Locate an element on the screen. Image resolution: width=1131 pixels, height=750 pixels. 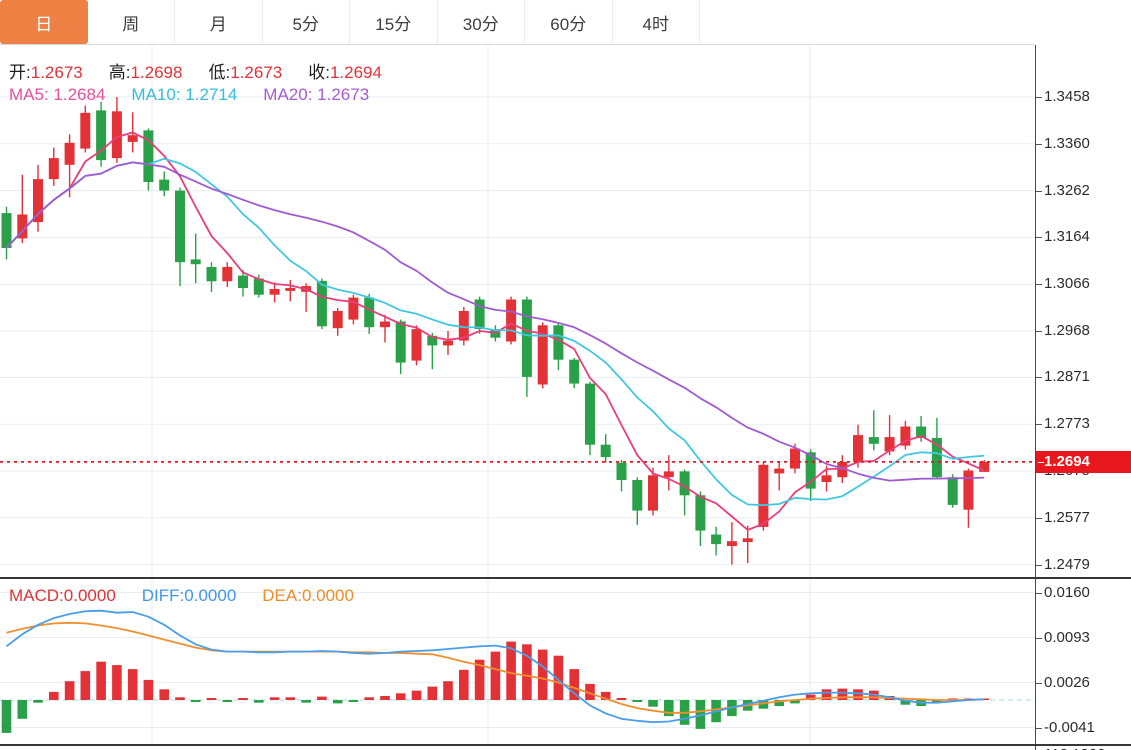
timeframe-tabbar: 日 周 月 5分 15分 30分 60分 4时 is located at coordinates (565, 22).